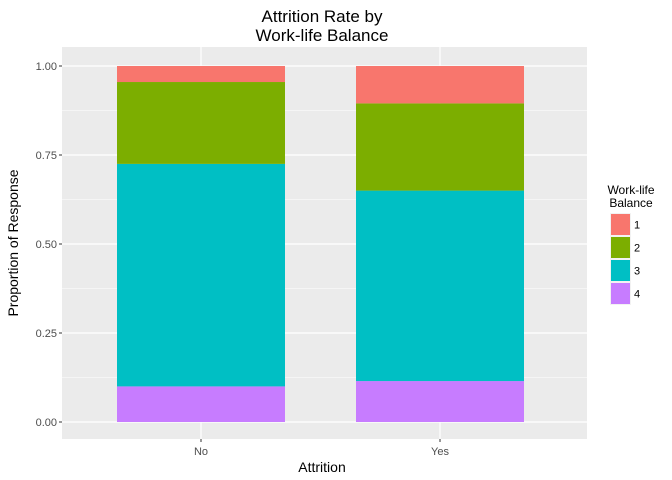 The image size is (672, 480). What do you see at coordinates (321, 467) in the screenshot?
I see `x-axis-title: Attrition` at bounding box center [321, 467].